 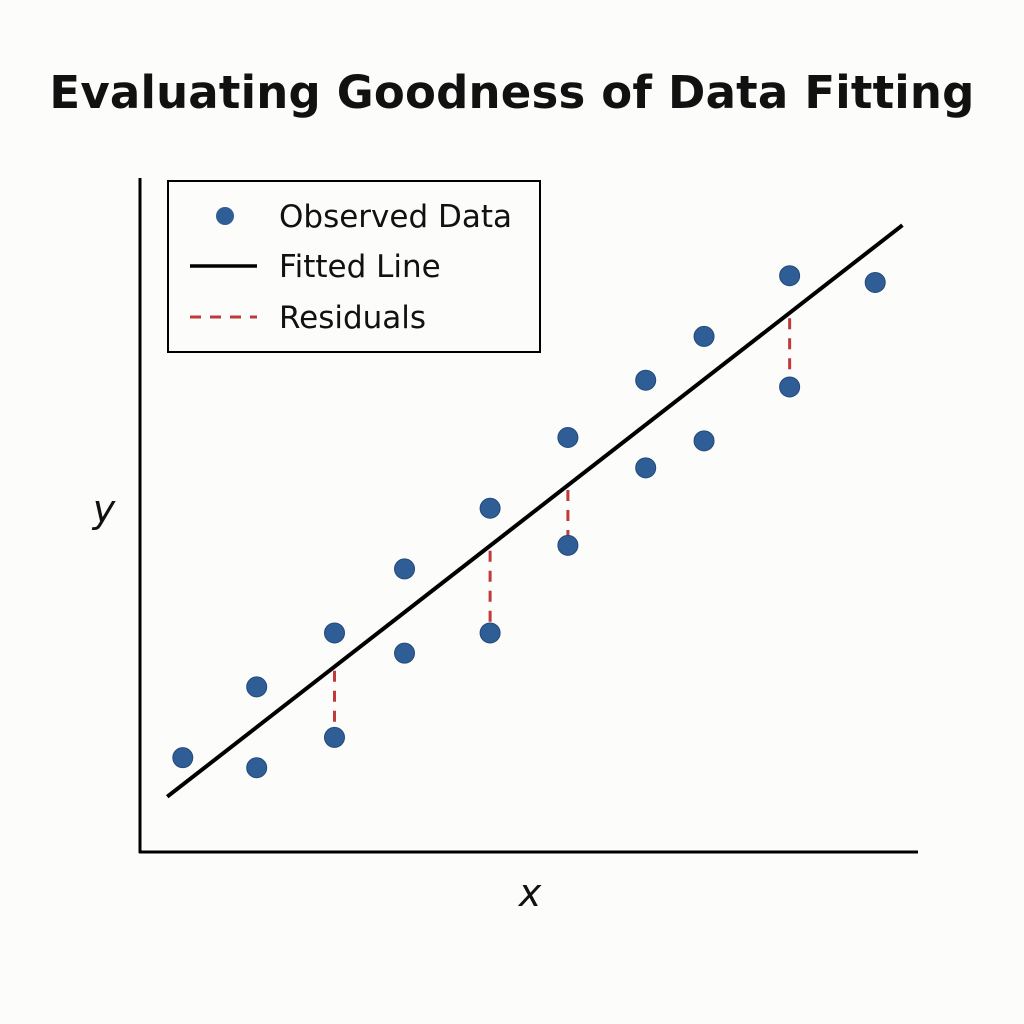 I want to click on legend-label-observed: Observed Data, so click(x=395, y=217).